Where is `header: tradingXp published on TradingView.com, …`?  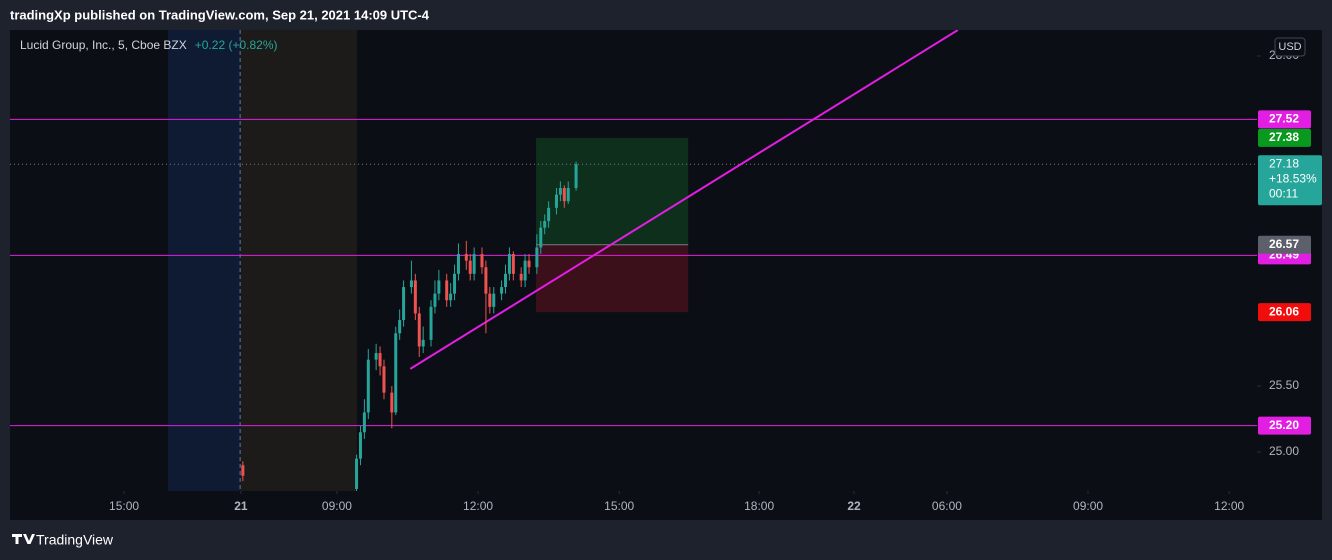
header: tradingXp published on TradingView.com, … is located at coordinates (220, 14).